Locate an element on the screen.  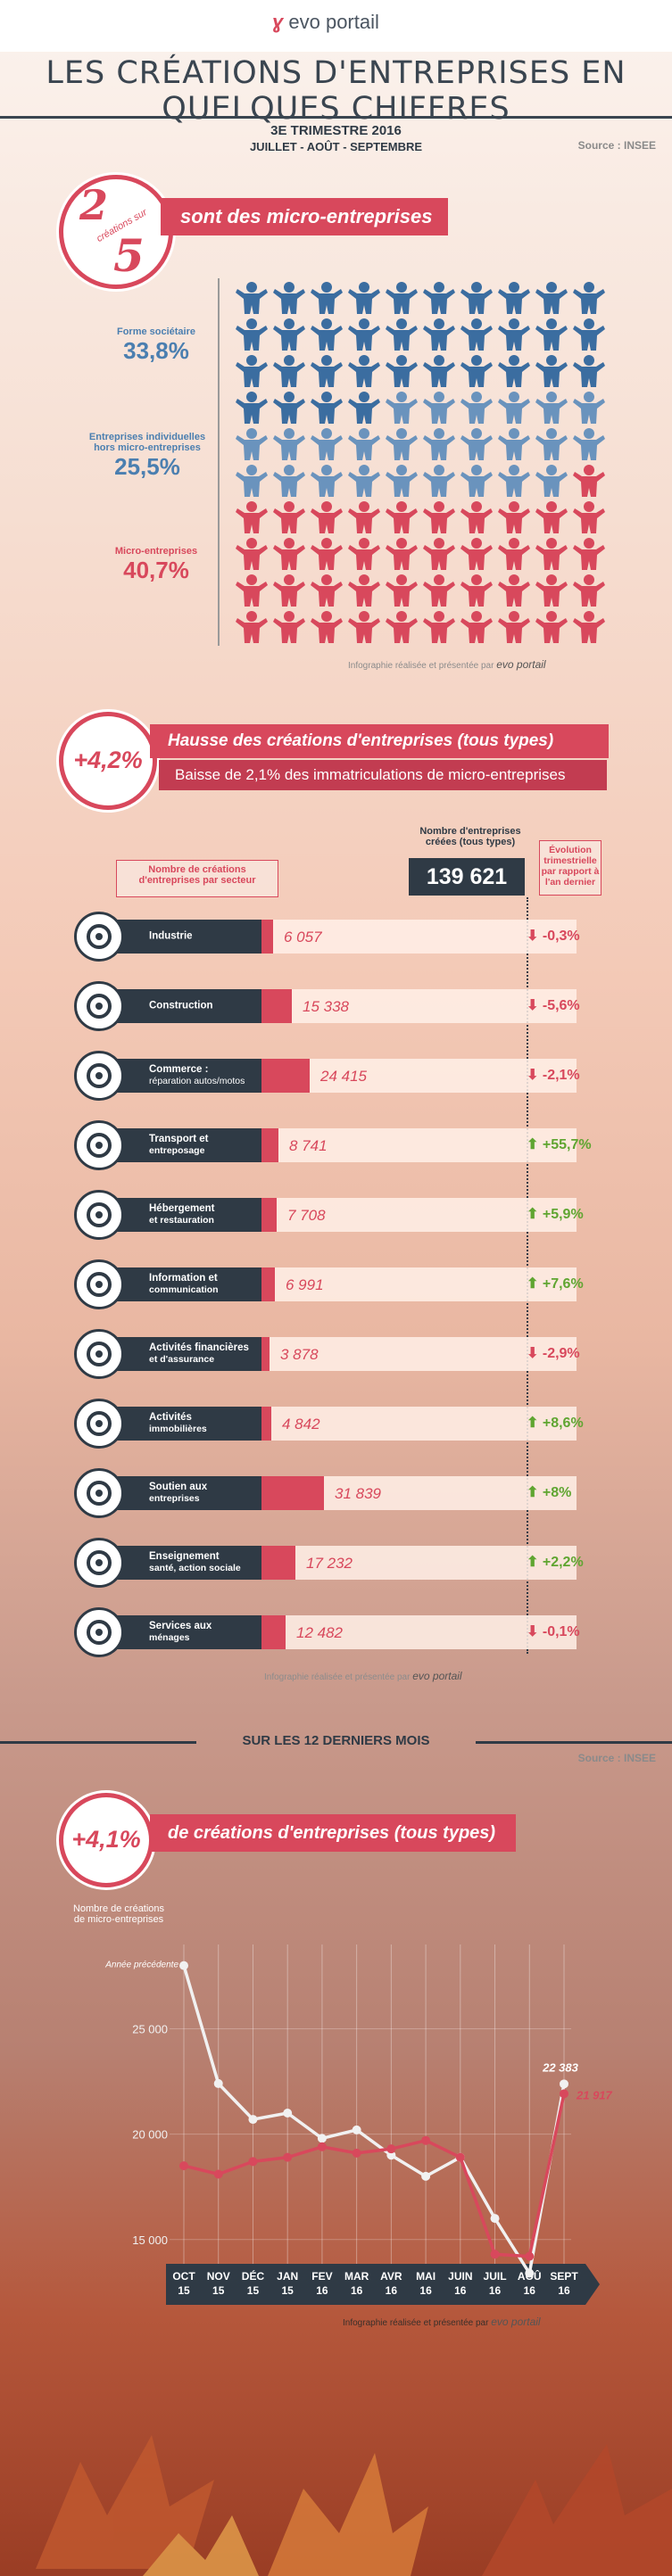
sector-label: Soutien aux is located at coordinates (178, 1487).